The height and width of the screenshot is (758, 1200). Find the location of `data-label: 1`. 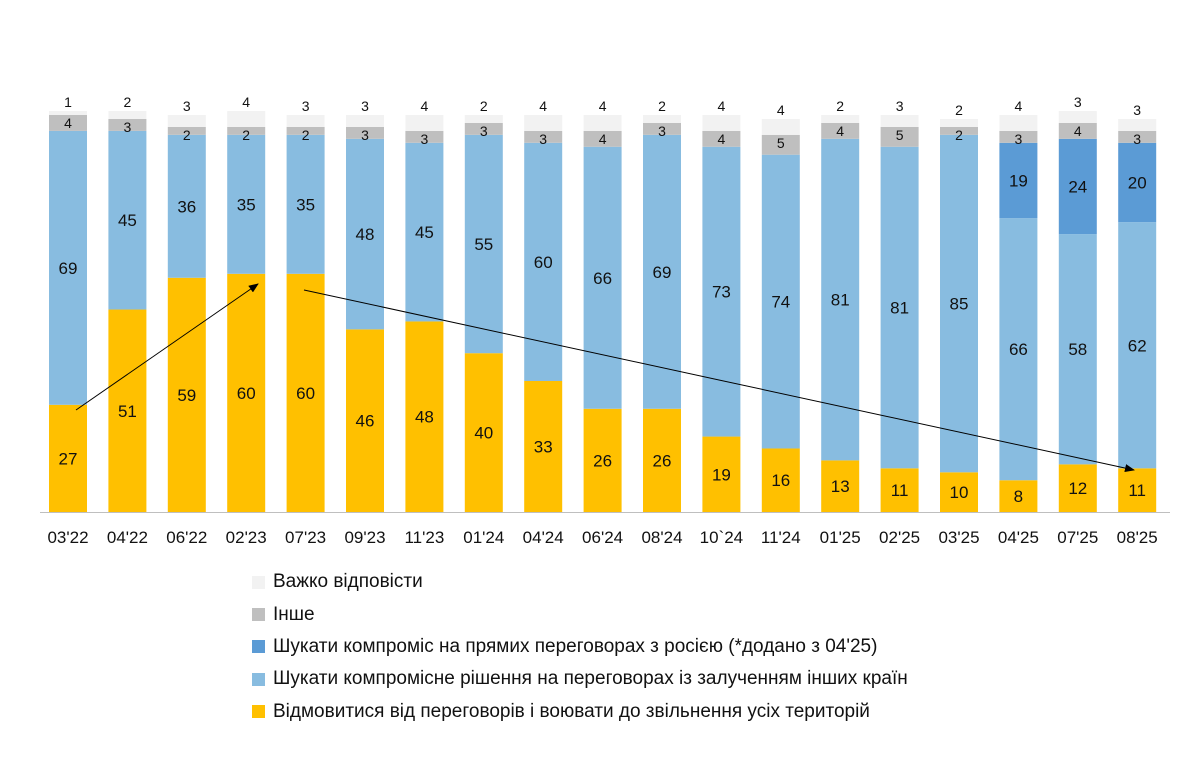

data-label: 1 is located at coordinates (68, 102).